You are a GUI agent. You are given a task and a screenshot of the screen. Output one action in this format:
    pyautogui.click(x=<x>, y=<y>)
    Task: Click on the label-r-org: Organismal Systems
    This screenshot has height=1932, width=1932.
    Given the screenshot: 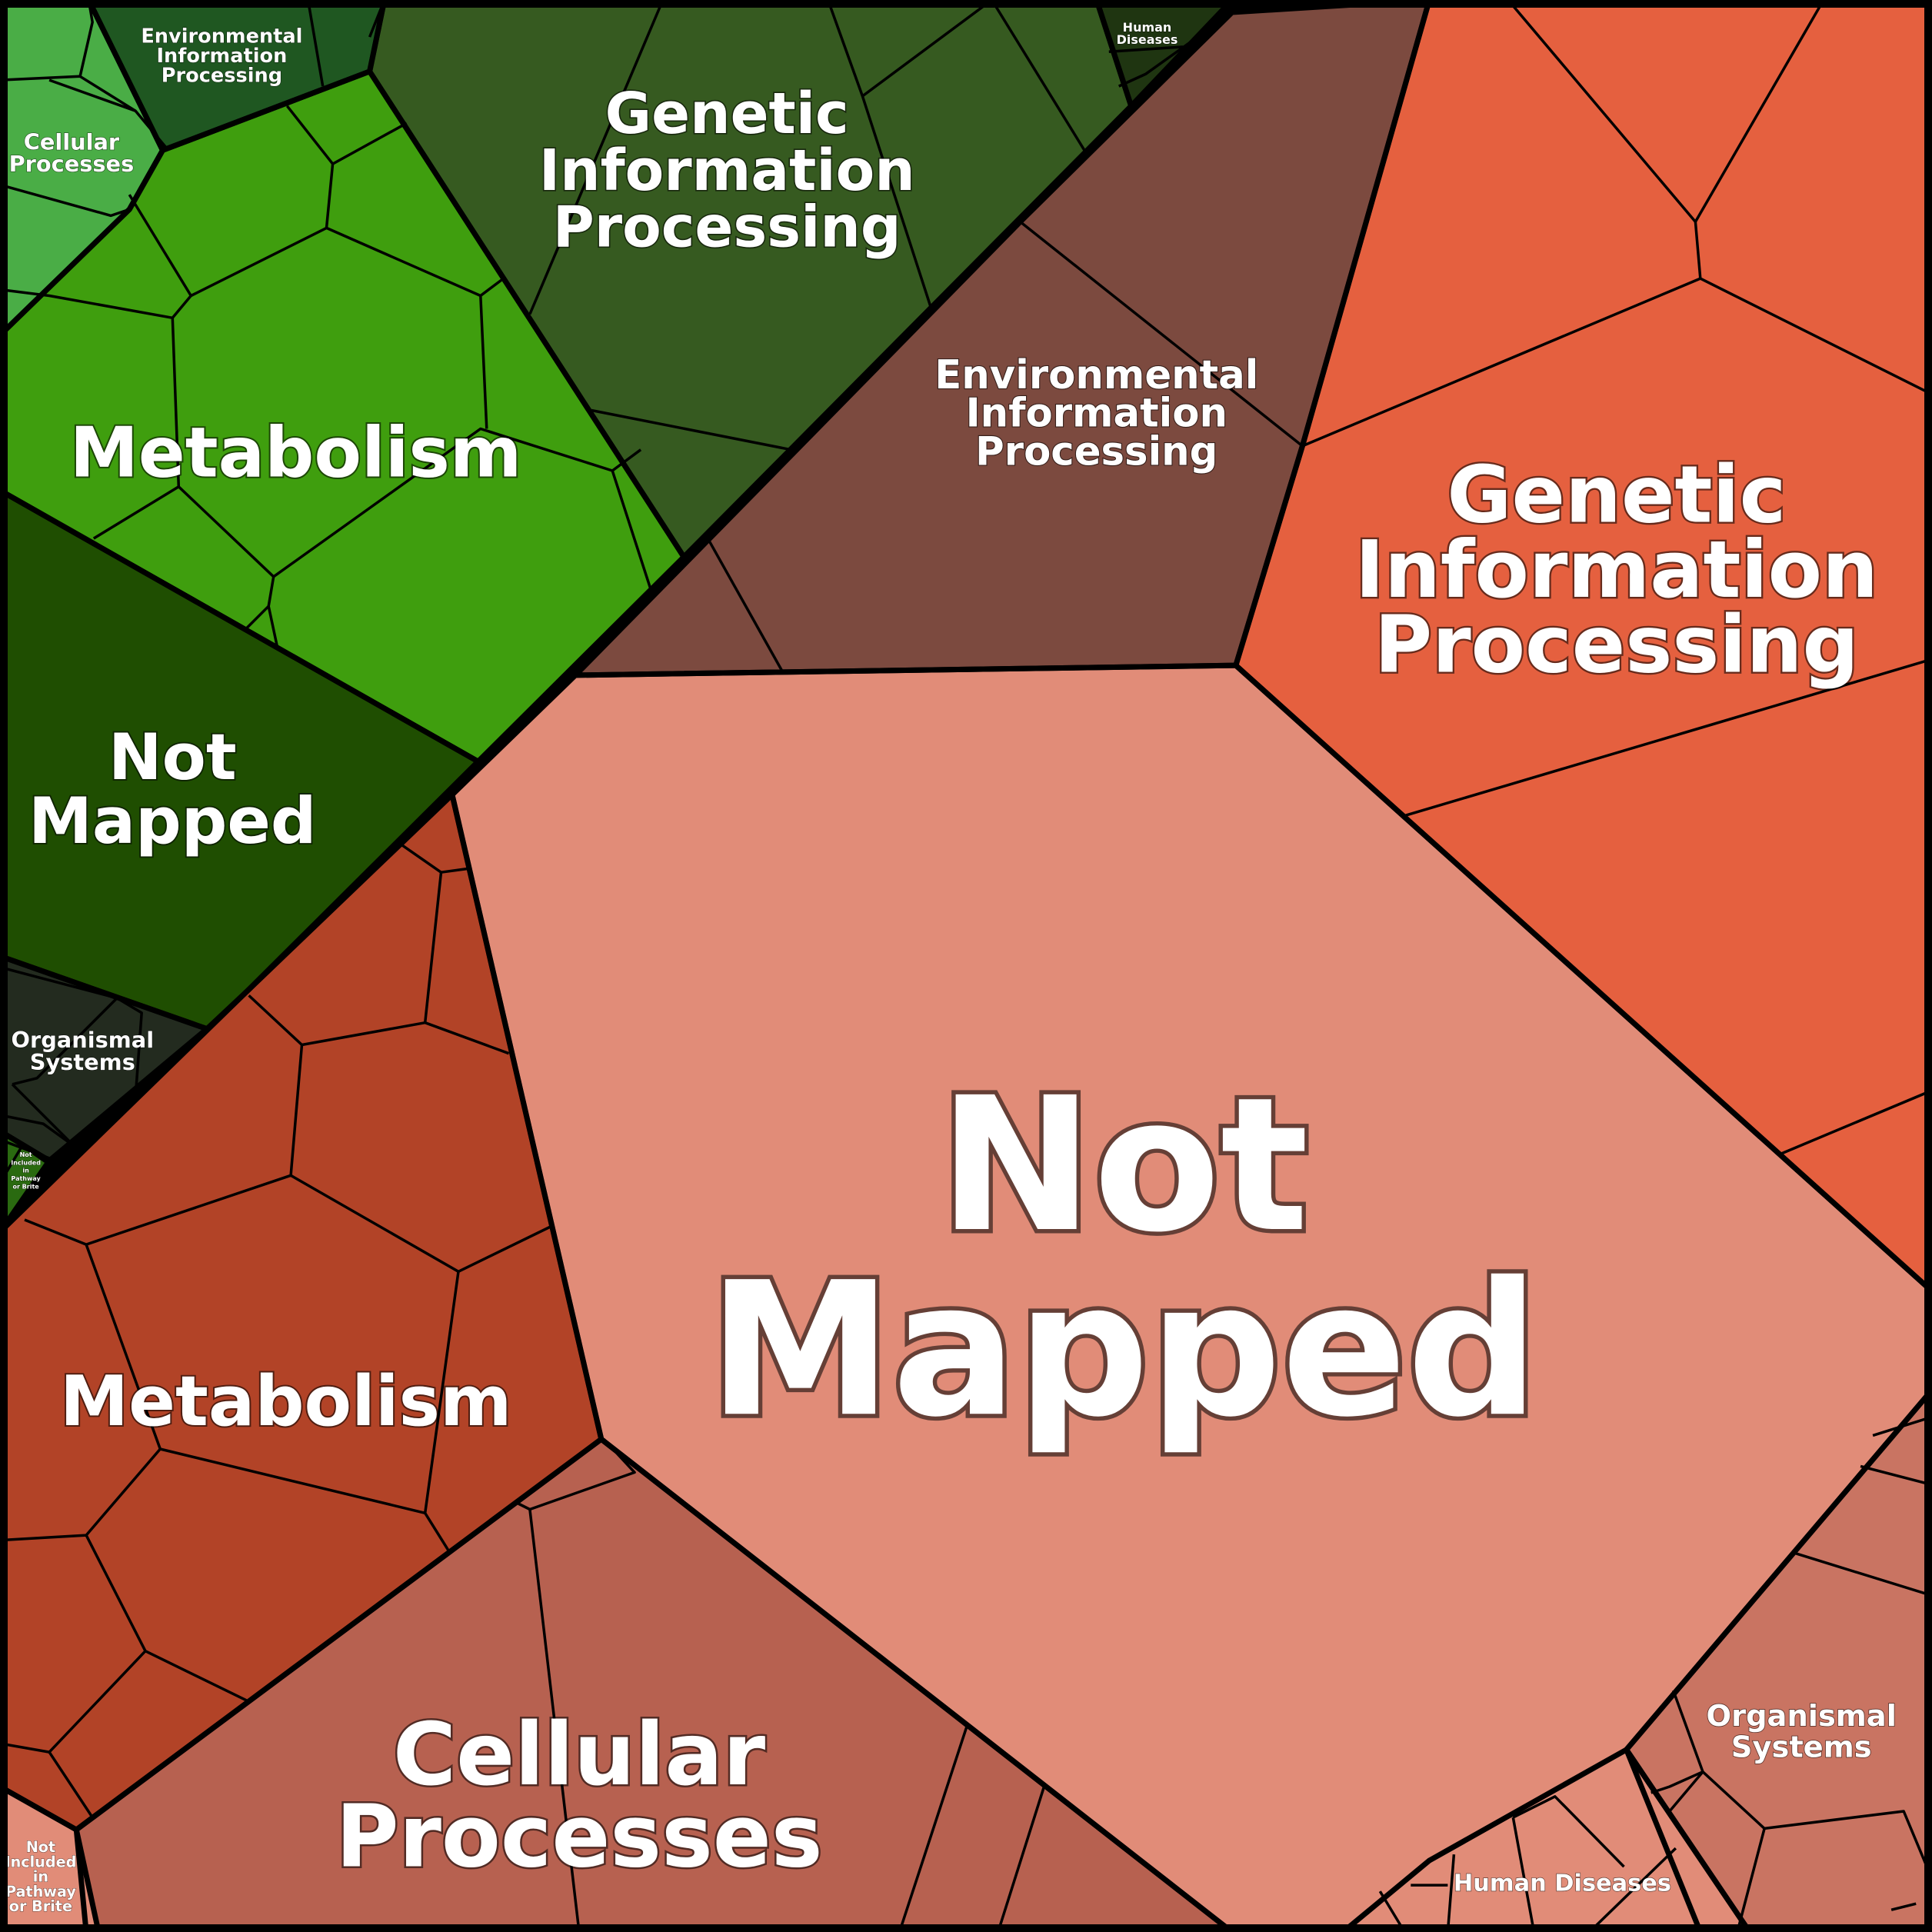 What is the action you would take?
    pyautogui.click(x=1802, y=1731)
    